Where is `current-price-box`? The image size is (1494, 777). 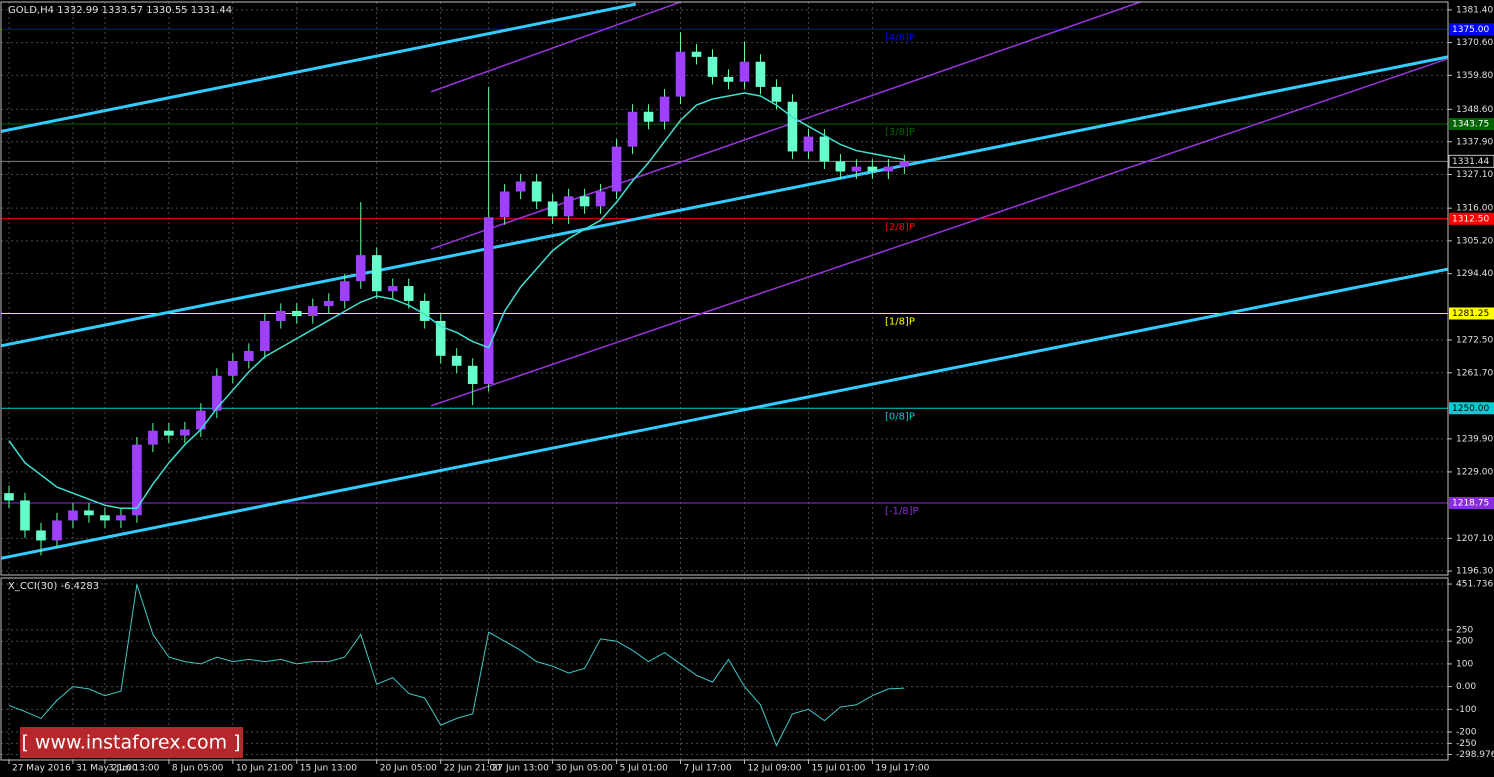 current-price-box is located at coordinates (1471, 161).